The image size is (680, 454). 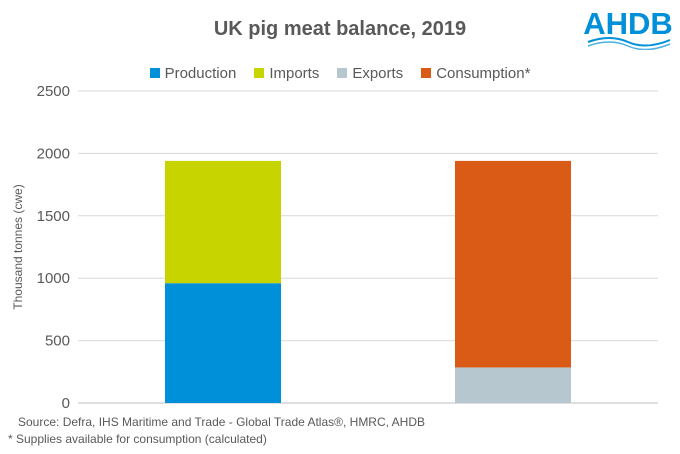 I want to click on legend-swatch-production, so click(x=154, y=73).